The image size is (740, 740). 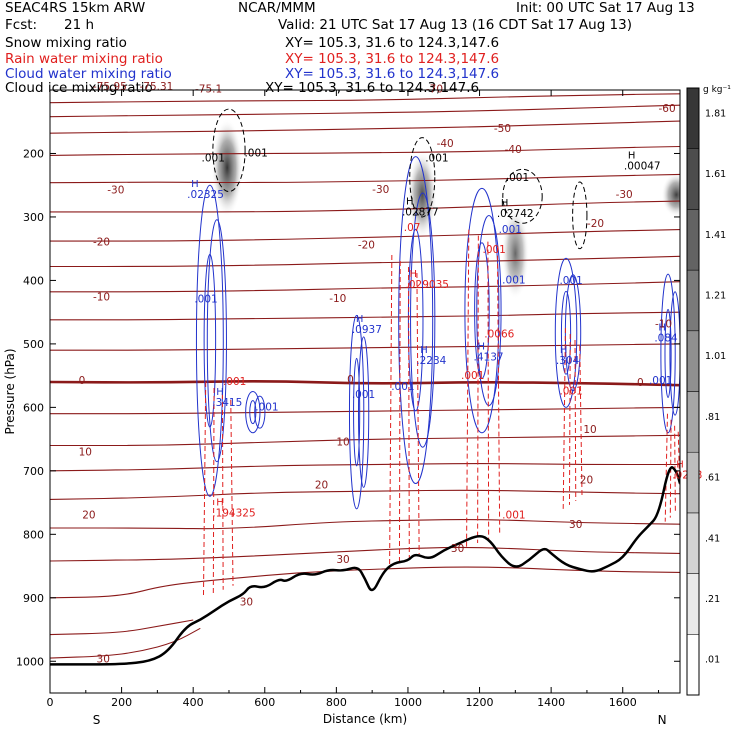 I want to click on rain-water-label-9: .001, so click(x=513, y=515).